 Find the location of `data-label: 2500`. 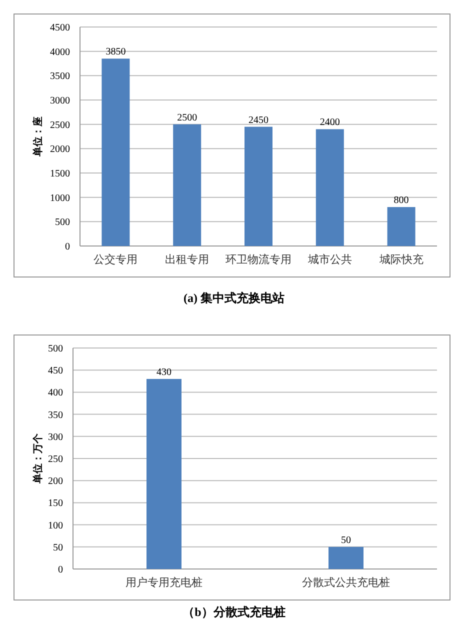

data-label: 2500 is located at coordinates (187, 118).